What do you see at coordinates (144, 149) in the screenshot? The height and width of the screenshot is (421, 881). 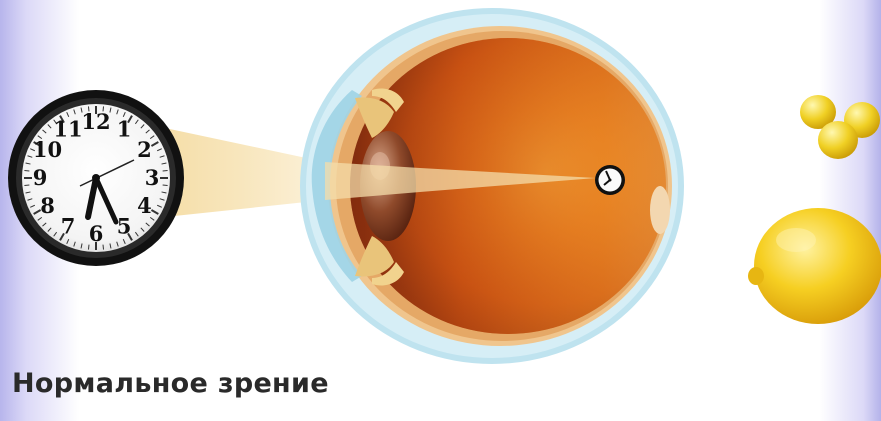 I see `clock-number: 2` at bounding box center [144, 149].